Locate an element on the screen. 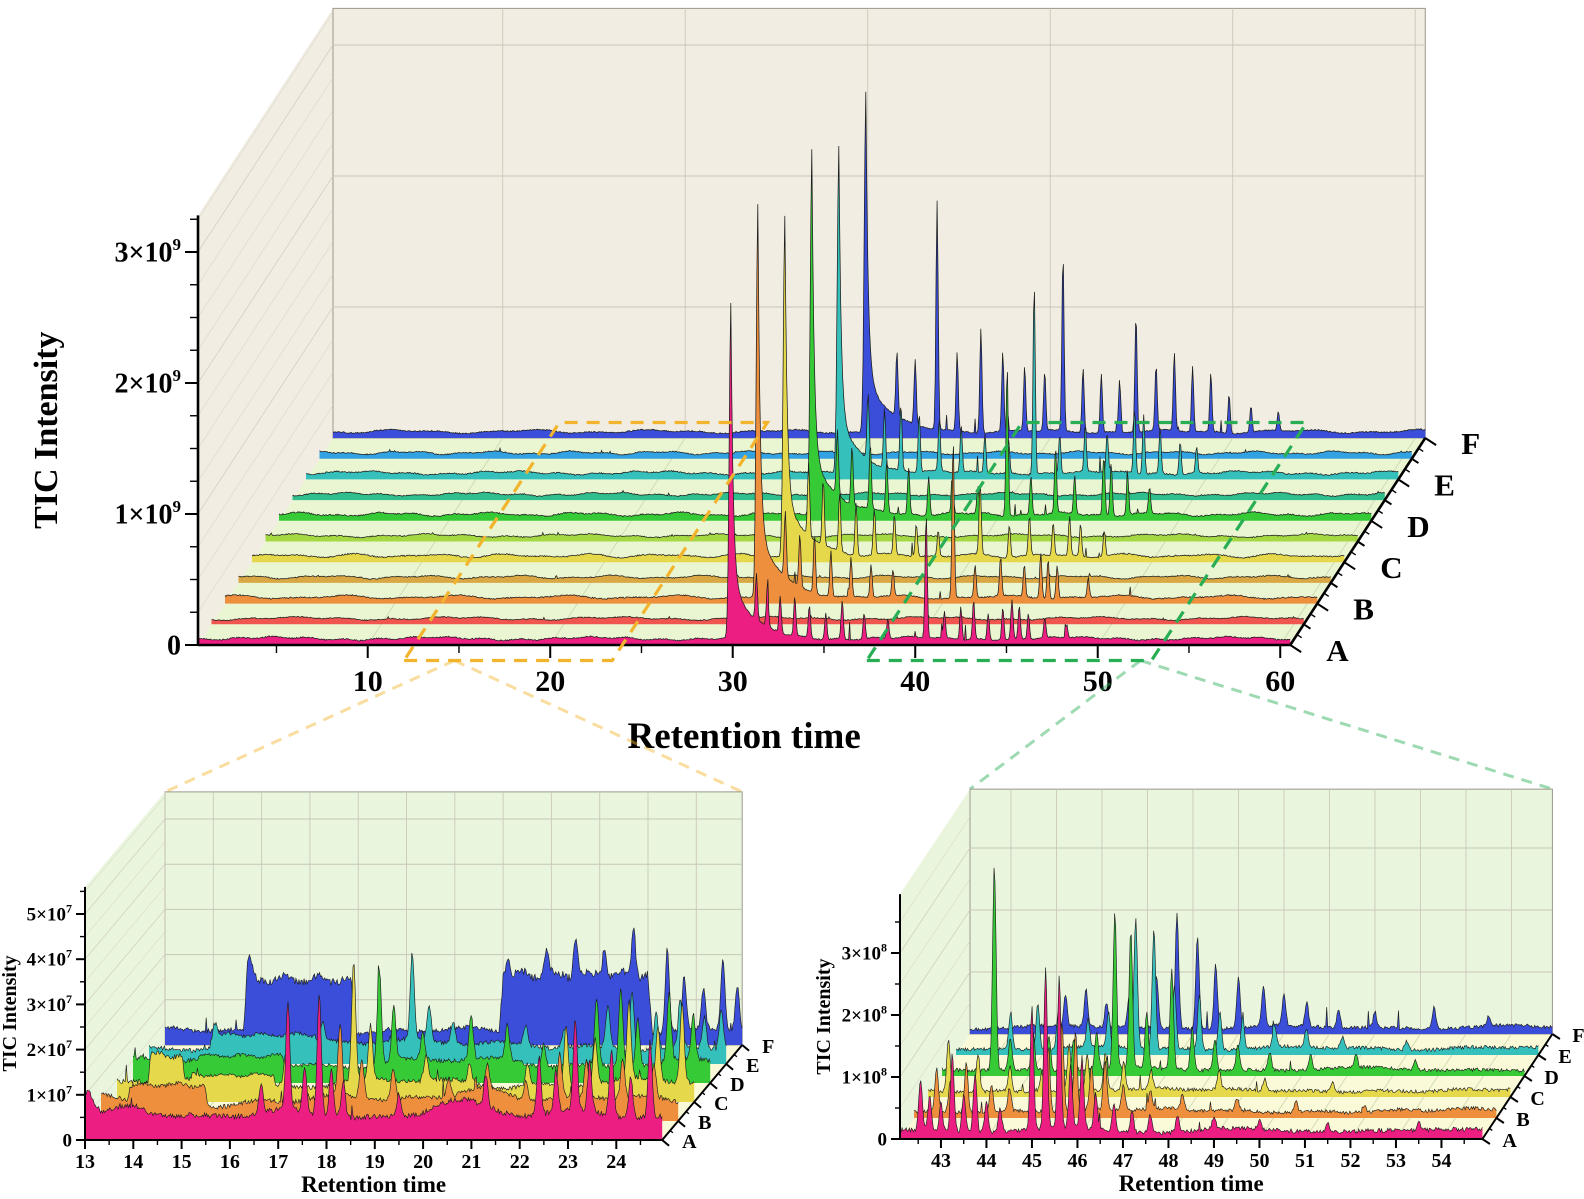 The image size is (1584, 1199). x-tick-label-19: 19 is located at coordinates (375, 1162).